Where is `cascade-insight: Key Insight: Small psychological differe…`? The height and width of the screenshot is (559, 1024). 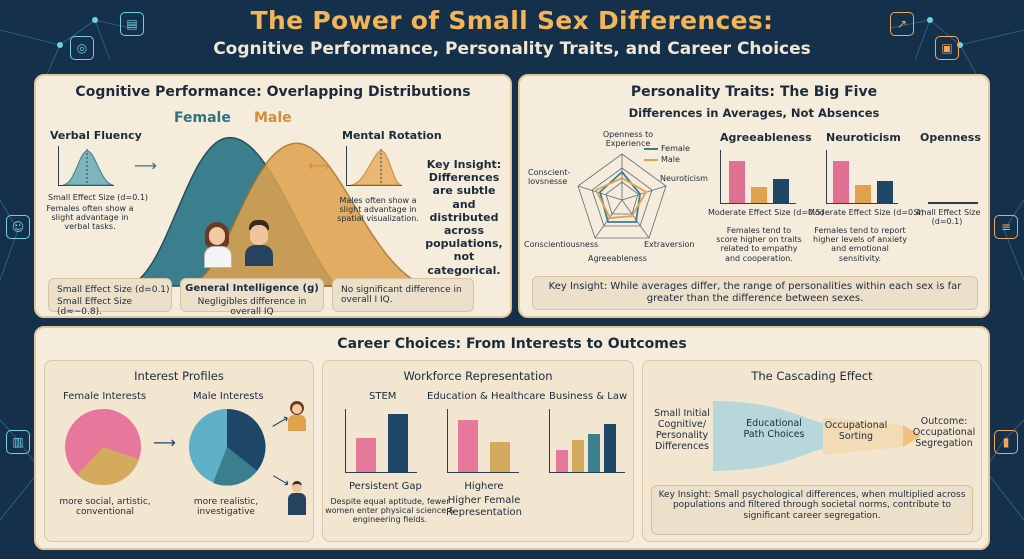
cascade-insight: Key Insight: Small psychological differe… is located at coordinates (812, 505).